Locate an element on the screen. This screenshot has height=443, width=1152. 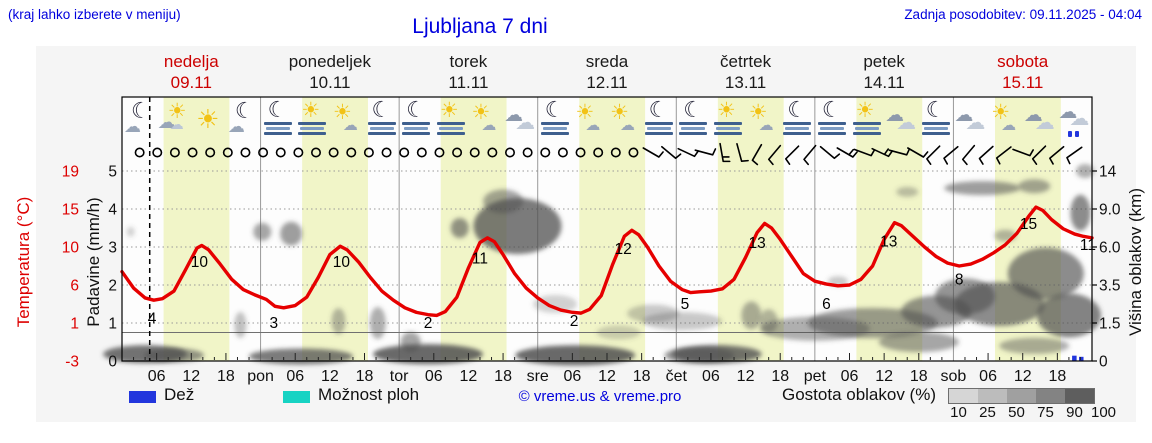
rain-bar is located at coordinates (1081, 358).